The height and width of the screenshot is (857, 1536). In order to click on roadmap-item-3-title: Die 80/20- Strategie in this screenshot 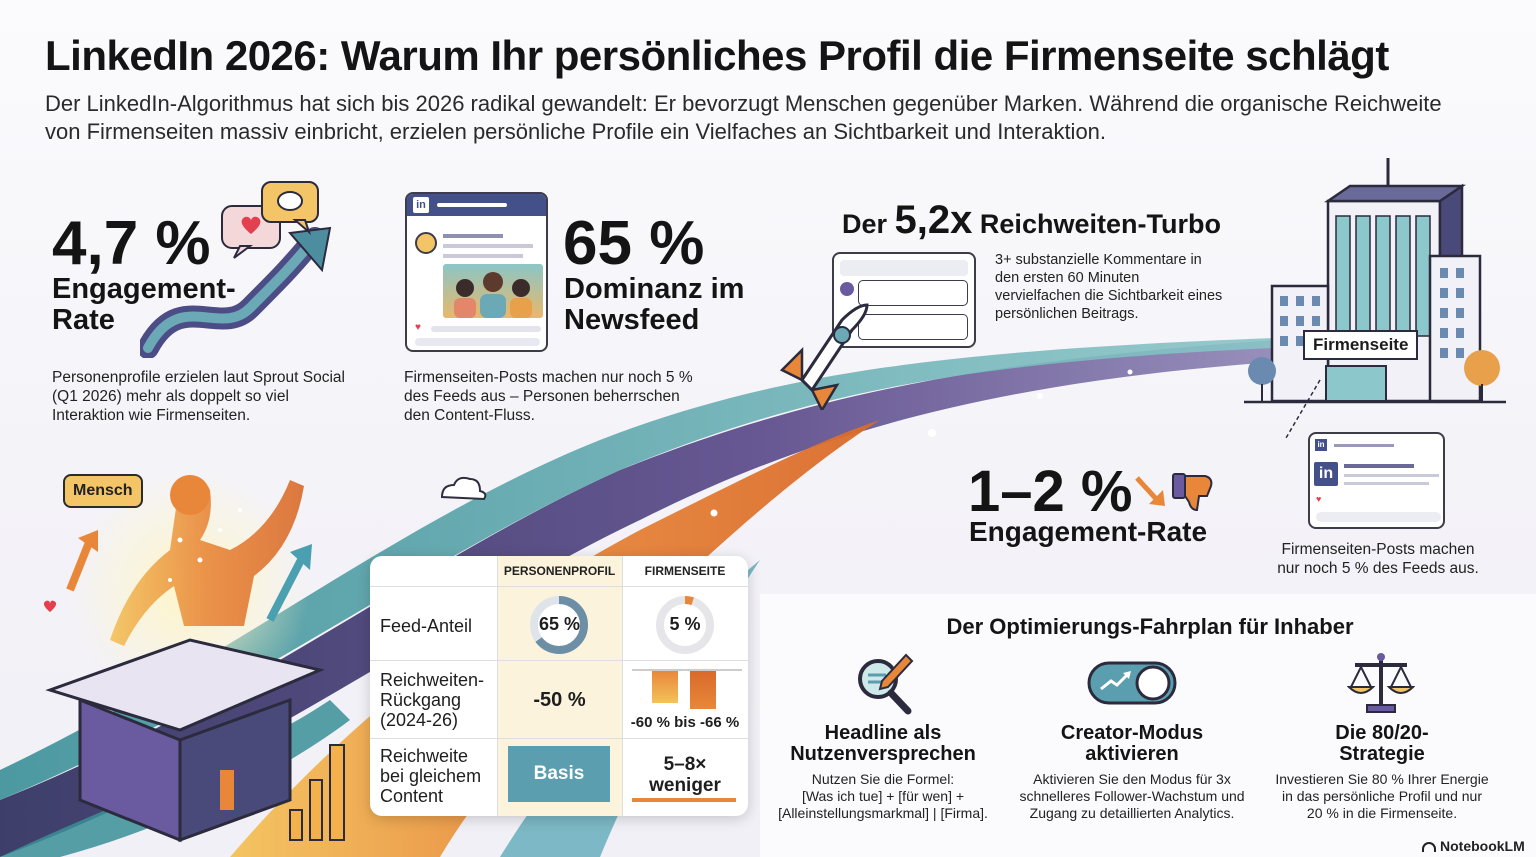, I will do `click(1382, 744)`.